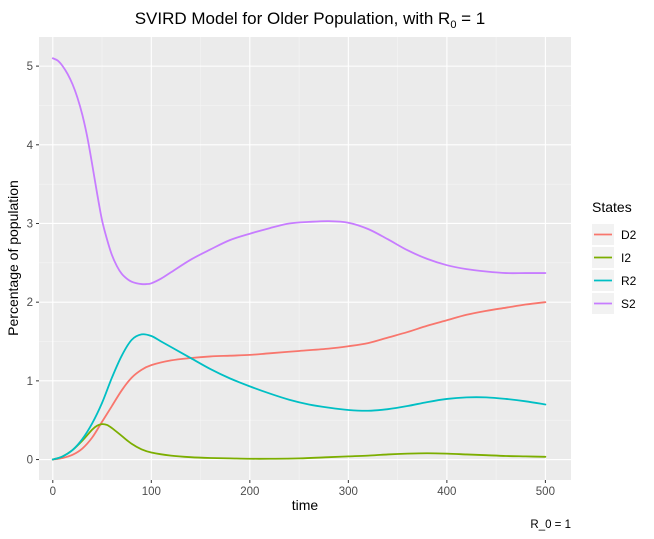 The height and width of the screenshot is (539, 654). I want to click on series-line-i2, so click(299, 442).